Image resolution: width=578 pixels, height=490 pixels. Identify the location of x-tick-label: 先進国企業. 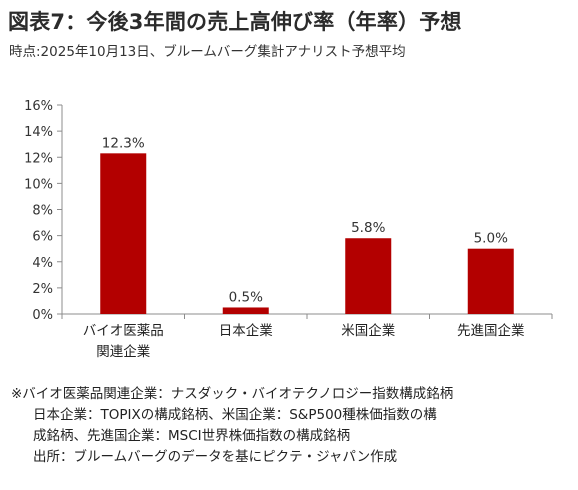
(491, 330).